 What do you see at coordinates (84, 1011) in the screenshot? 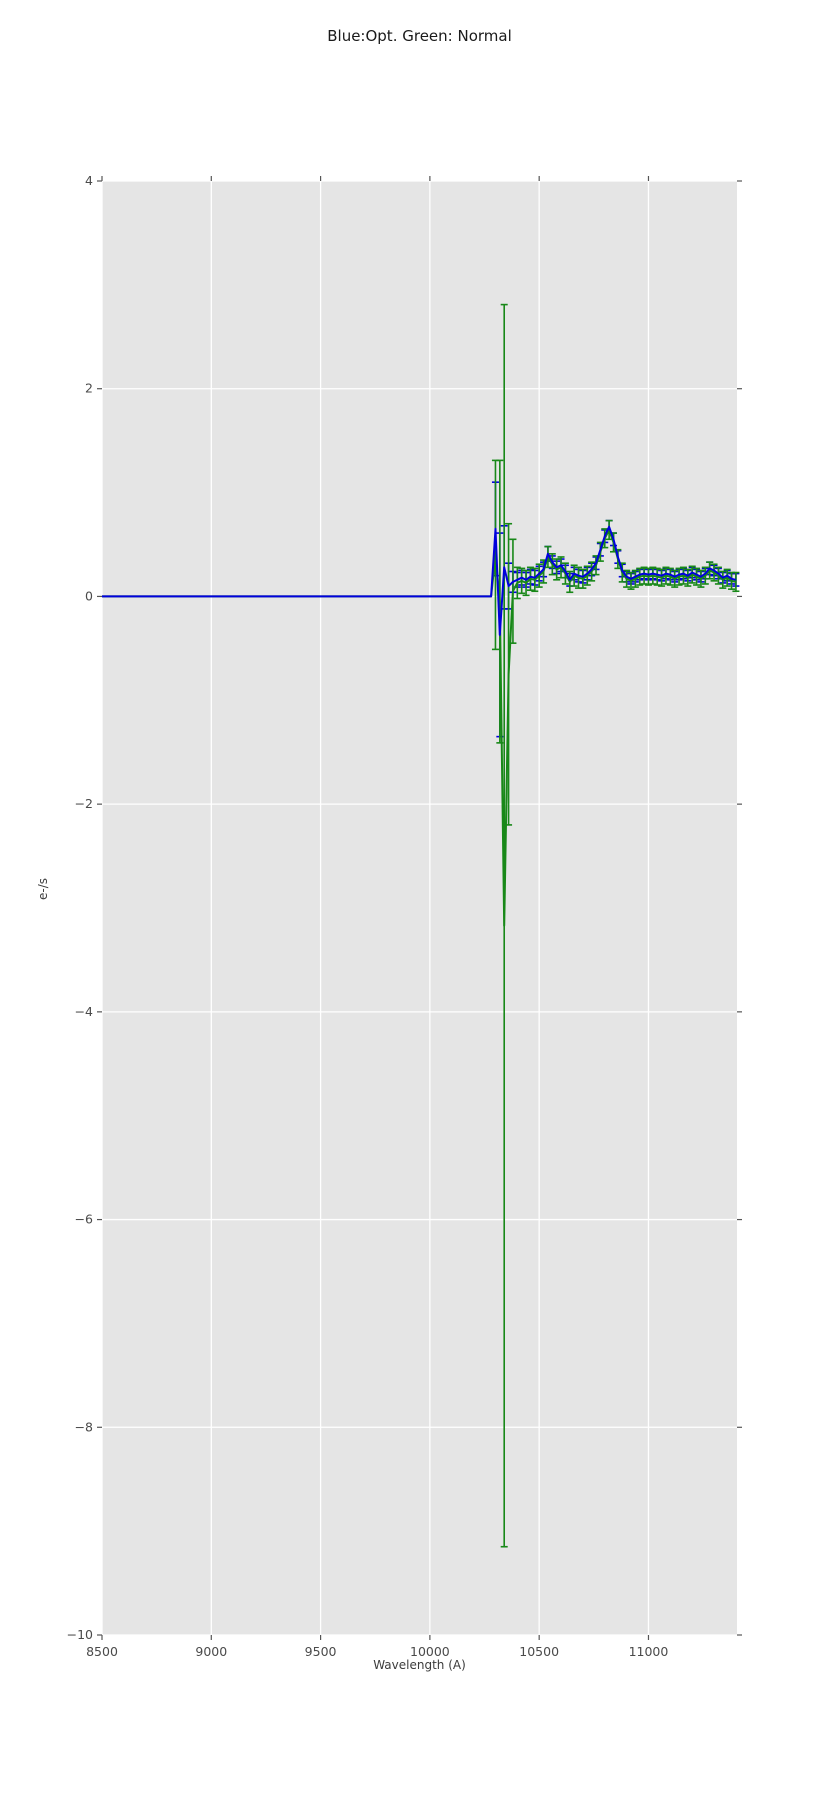
I see `y-tick-label: −4` at bounding box center [84, 1011].